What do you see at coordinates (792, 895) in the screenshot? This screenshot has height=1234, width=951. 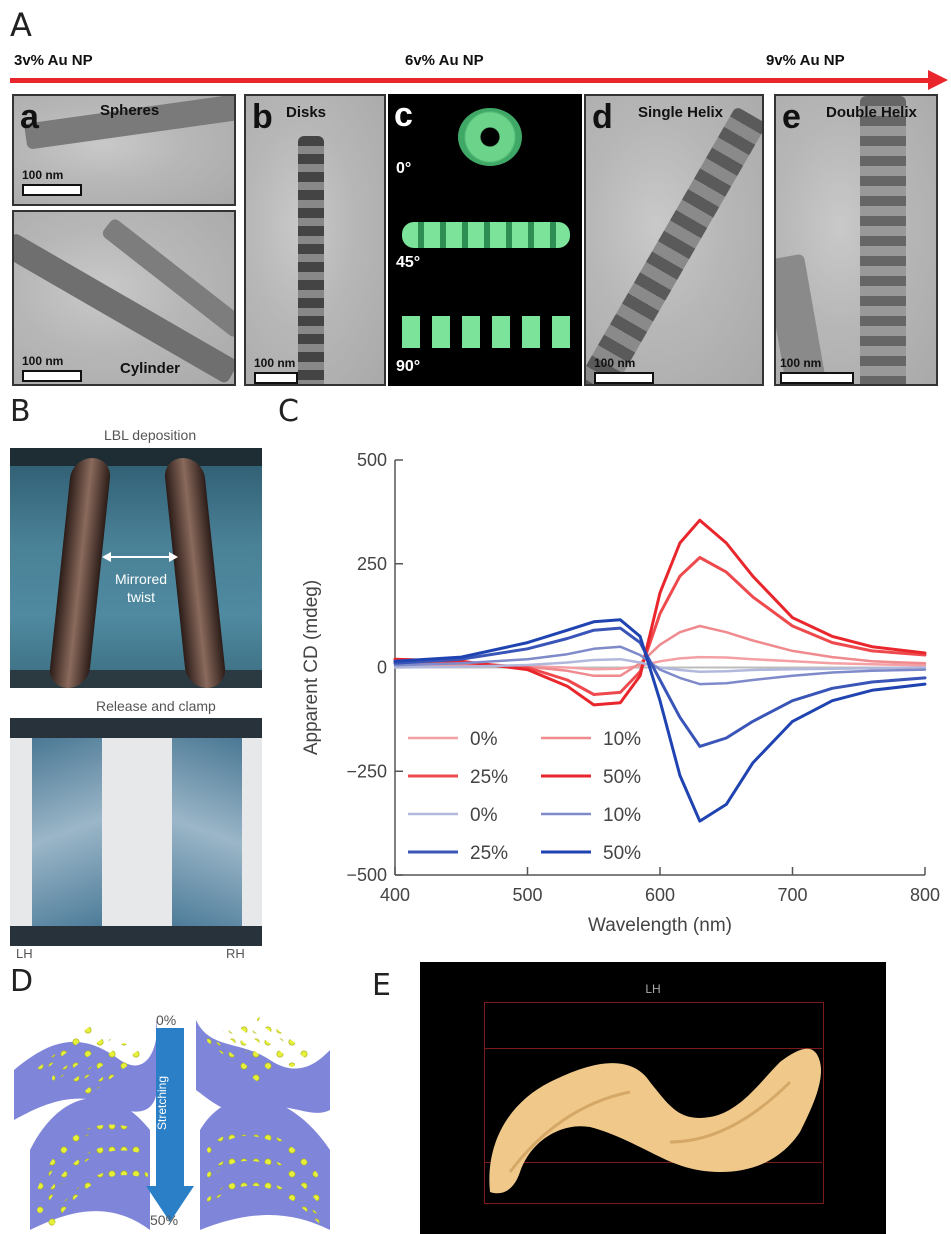 I see `x-tick-label: 700` at bounding box center [792, 895].